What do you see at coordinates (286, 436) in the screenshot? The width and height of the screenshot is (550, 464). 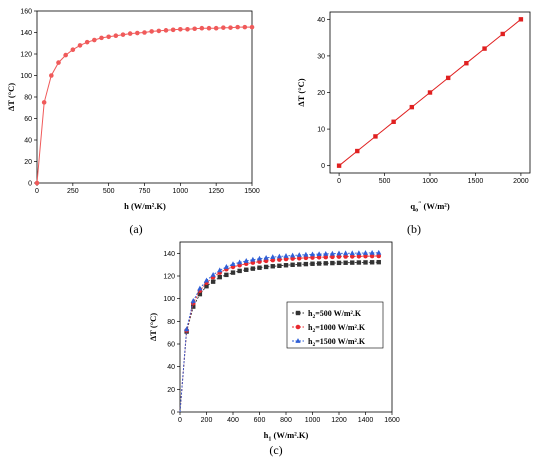 I see `x-axis-label: h1 (W/m².K)` at bounding box center [286, 436].